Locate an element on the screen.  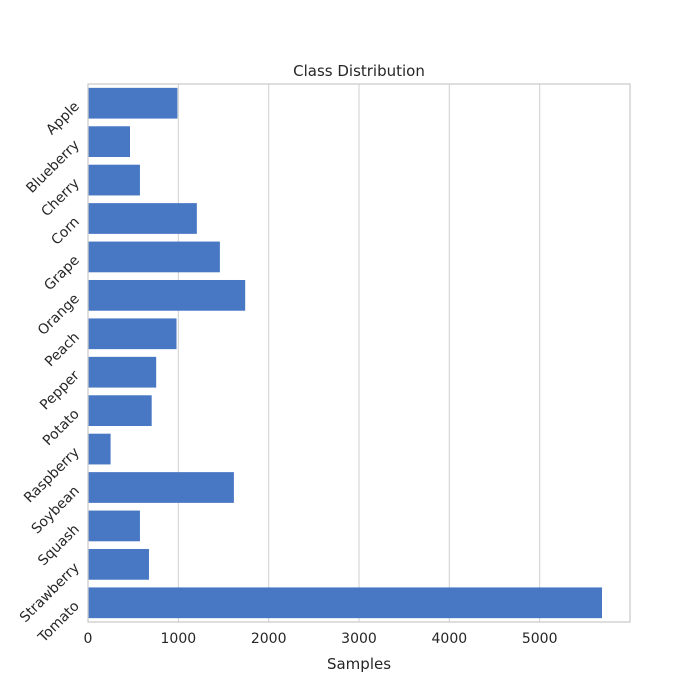
x-tick-label: 3000 is located at coordinates (359, 639).